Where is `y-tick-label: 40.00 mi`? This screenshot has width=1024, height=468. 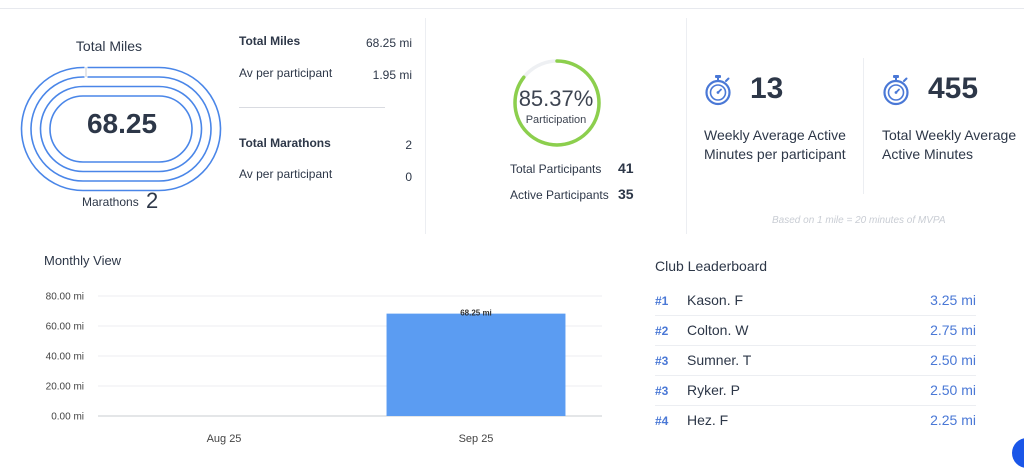
y-tick-label: 40.00 mi is located at coordinates (65, 357).